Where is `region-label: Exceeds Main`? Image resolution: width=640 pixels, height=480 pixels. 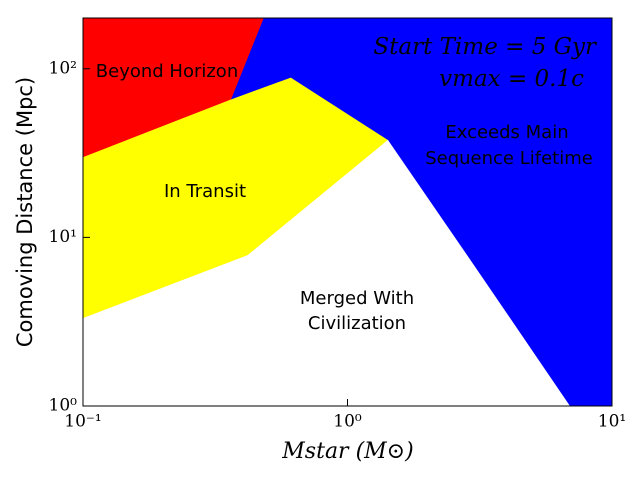 region-label: Exceeds Main is located at coordinates (506, 132).